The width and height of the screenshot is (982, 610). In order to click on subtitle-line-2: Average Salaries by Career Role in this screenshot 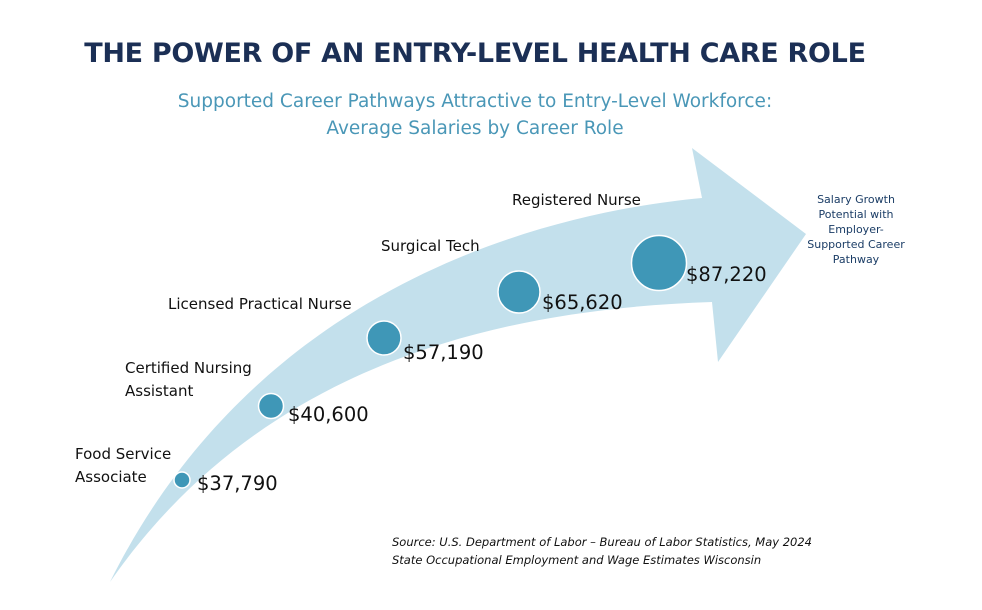, I will do `click(475, 128)`.